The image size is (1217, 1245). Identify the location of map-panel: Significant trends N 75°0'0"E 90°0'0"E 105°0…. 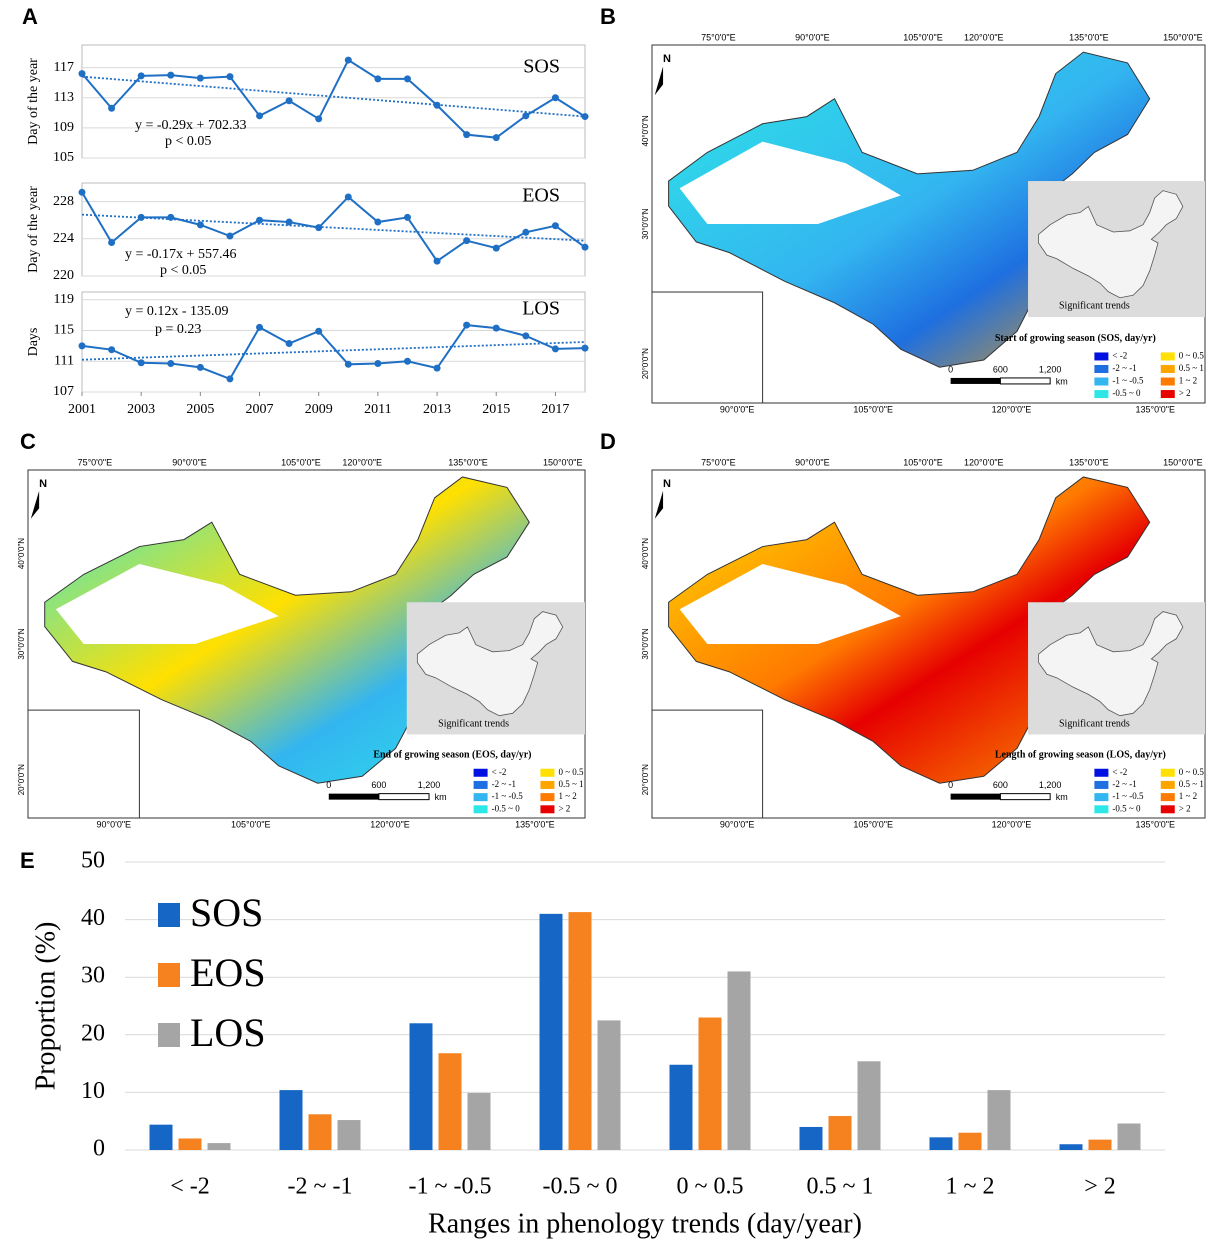
(923, 223).